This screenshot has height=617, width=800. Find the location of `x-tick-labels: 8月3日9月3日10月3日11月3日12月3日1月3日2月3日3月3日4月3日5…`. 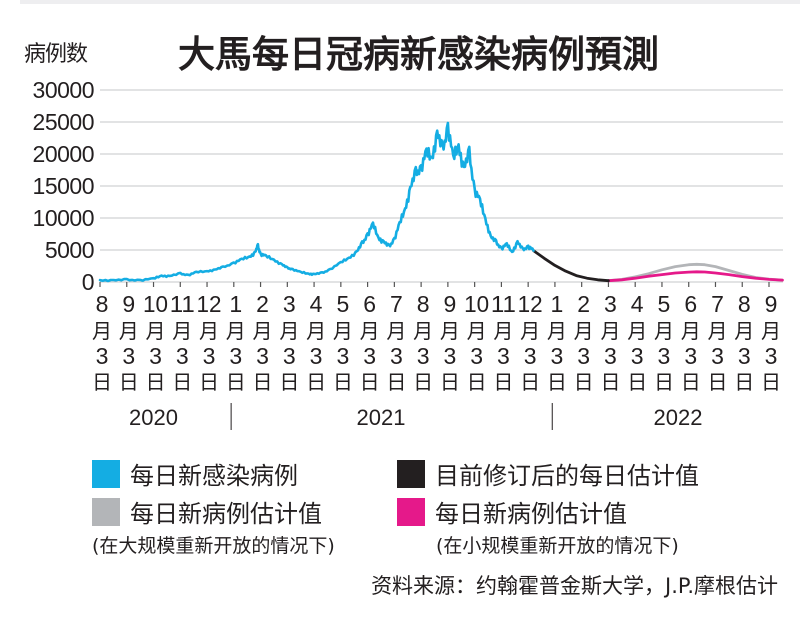

x-tick-labels: 8月3日9月3日10月3日11月3日12月3日1月3日2月3日3月3日4月3日5… is located at coordinates (436, 342).